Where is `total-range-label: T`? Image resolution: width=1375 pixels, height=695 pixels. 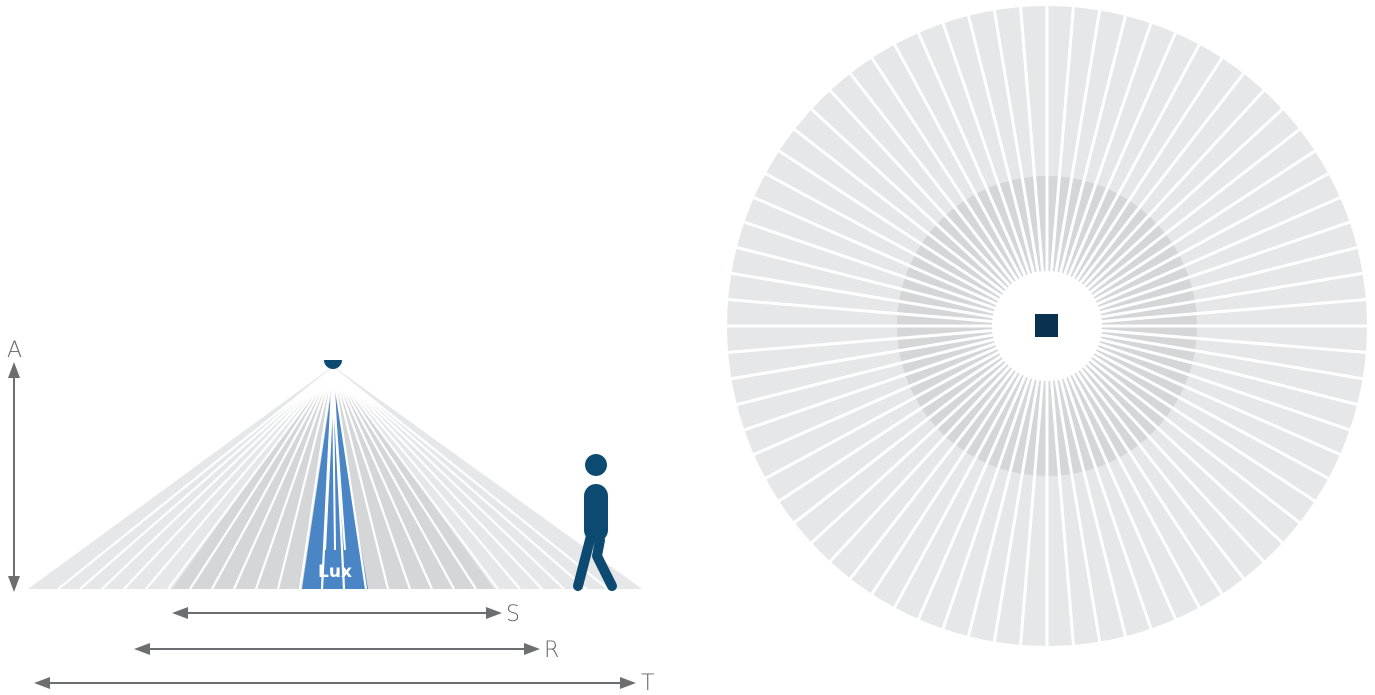
total-range-label: T is located at coordinates (647, 683).